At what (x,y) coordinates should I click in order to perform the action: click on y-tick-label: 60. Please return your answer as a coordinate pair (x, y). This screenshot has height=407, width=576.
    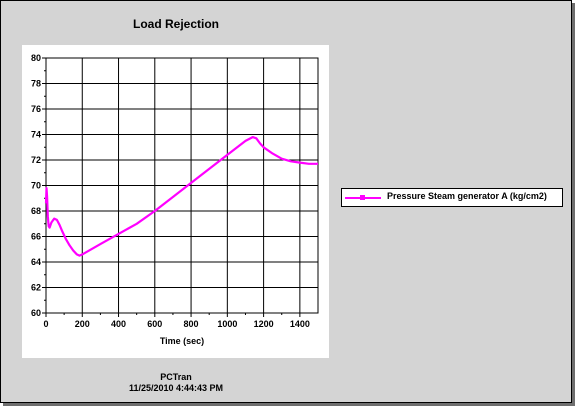
    Looking at the image, I should click on (36, 313).